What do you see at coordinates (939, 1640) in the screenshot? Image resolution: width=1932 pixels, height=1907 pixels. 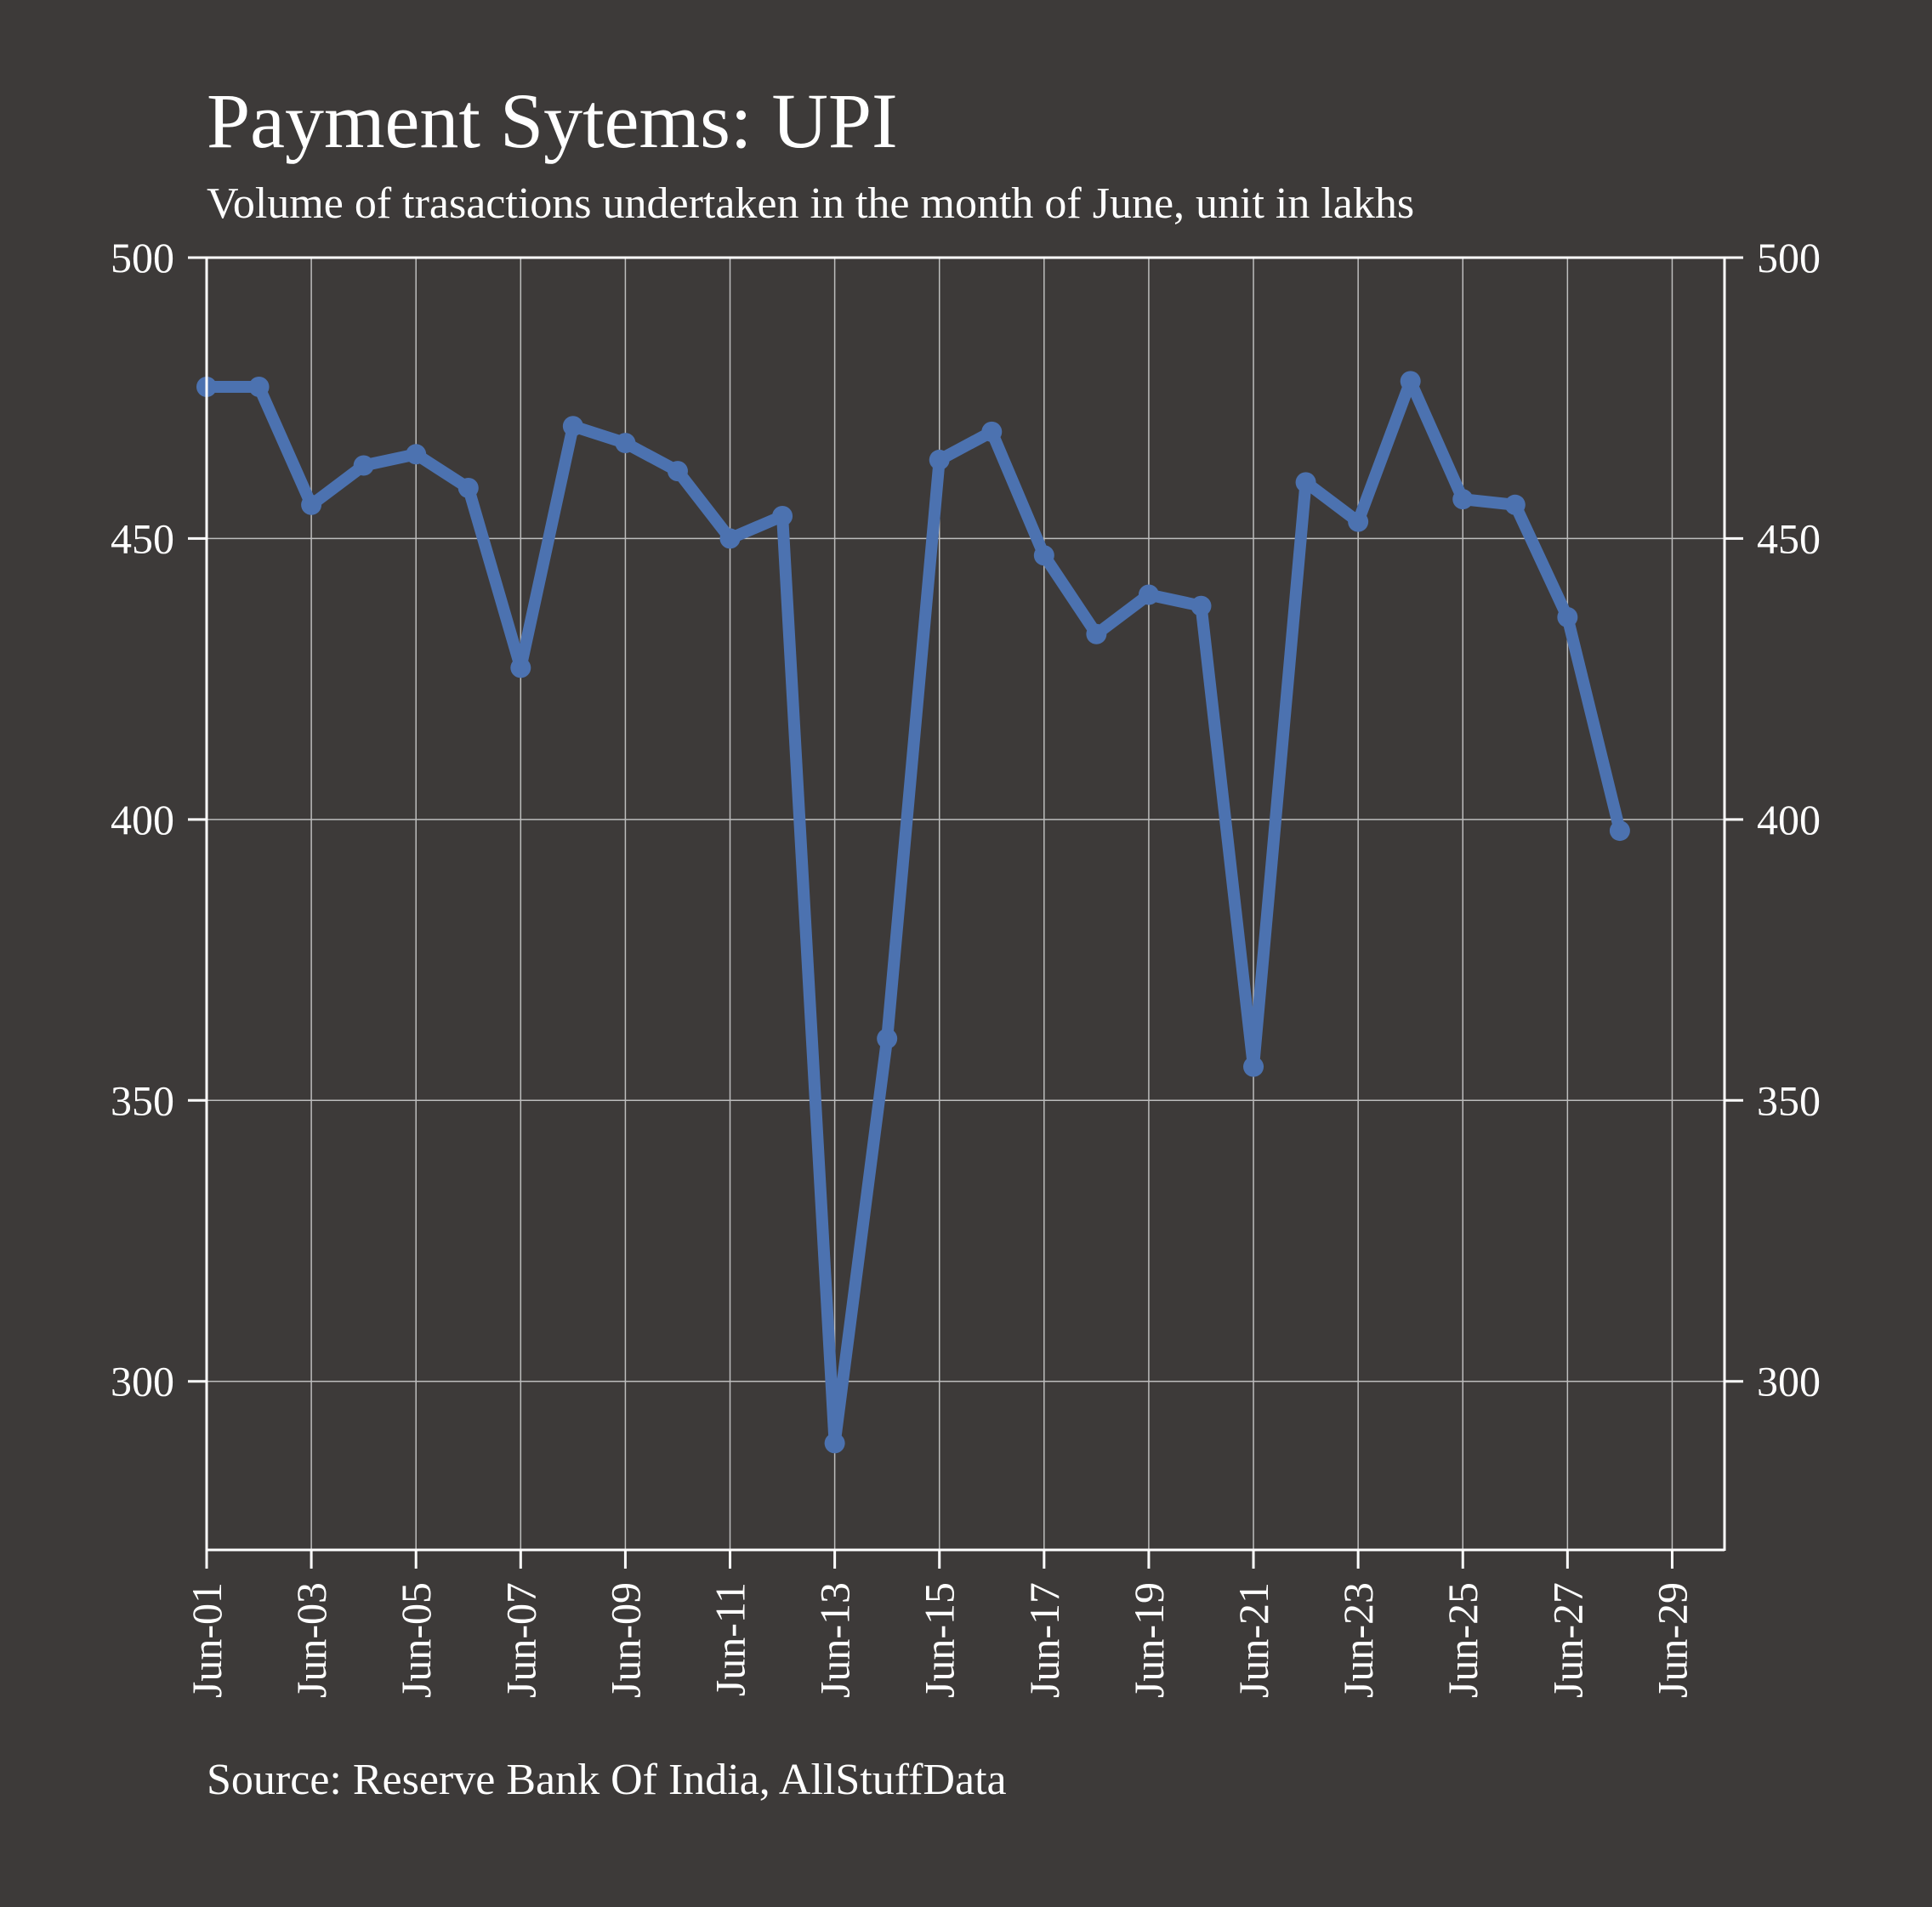 I see `x-tick-label: Jun-15` at bounding box center [939, 1640].